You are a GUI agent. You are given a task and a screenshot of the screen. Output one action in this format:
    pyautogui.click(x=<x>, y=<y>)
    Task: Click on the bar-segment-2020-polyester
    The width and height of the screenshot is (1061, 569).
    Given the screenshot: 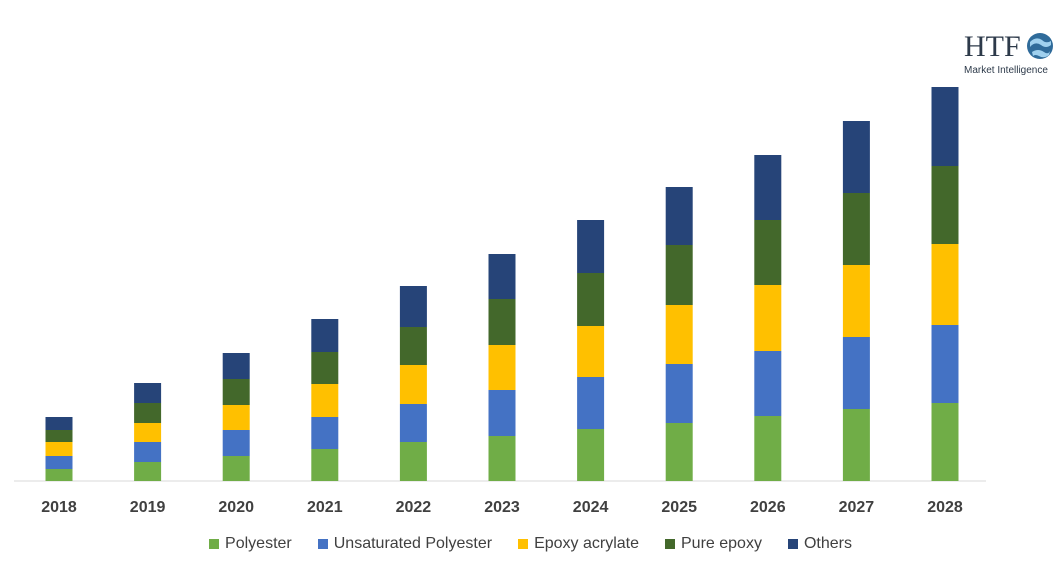 What is the action you would take?
    pyautogui.click(x=236, y=468)
    